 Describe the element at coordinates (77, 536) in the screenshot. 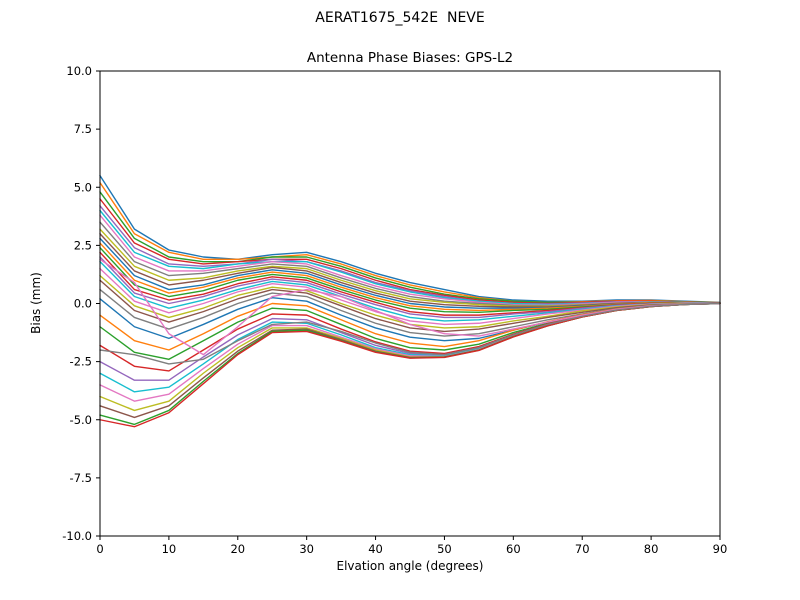

I see `y-tick-label: -10.0` at that location.